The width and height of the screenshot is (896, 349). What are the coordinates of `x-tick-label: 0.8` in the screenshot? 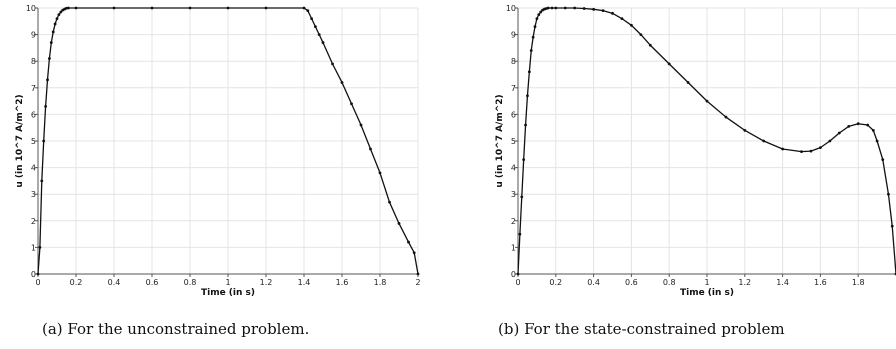 It's located at (669, 282).